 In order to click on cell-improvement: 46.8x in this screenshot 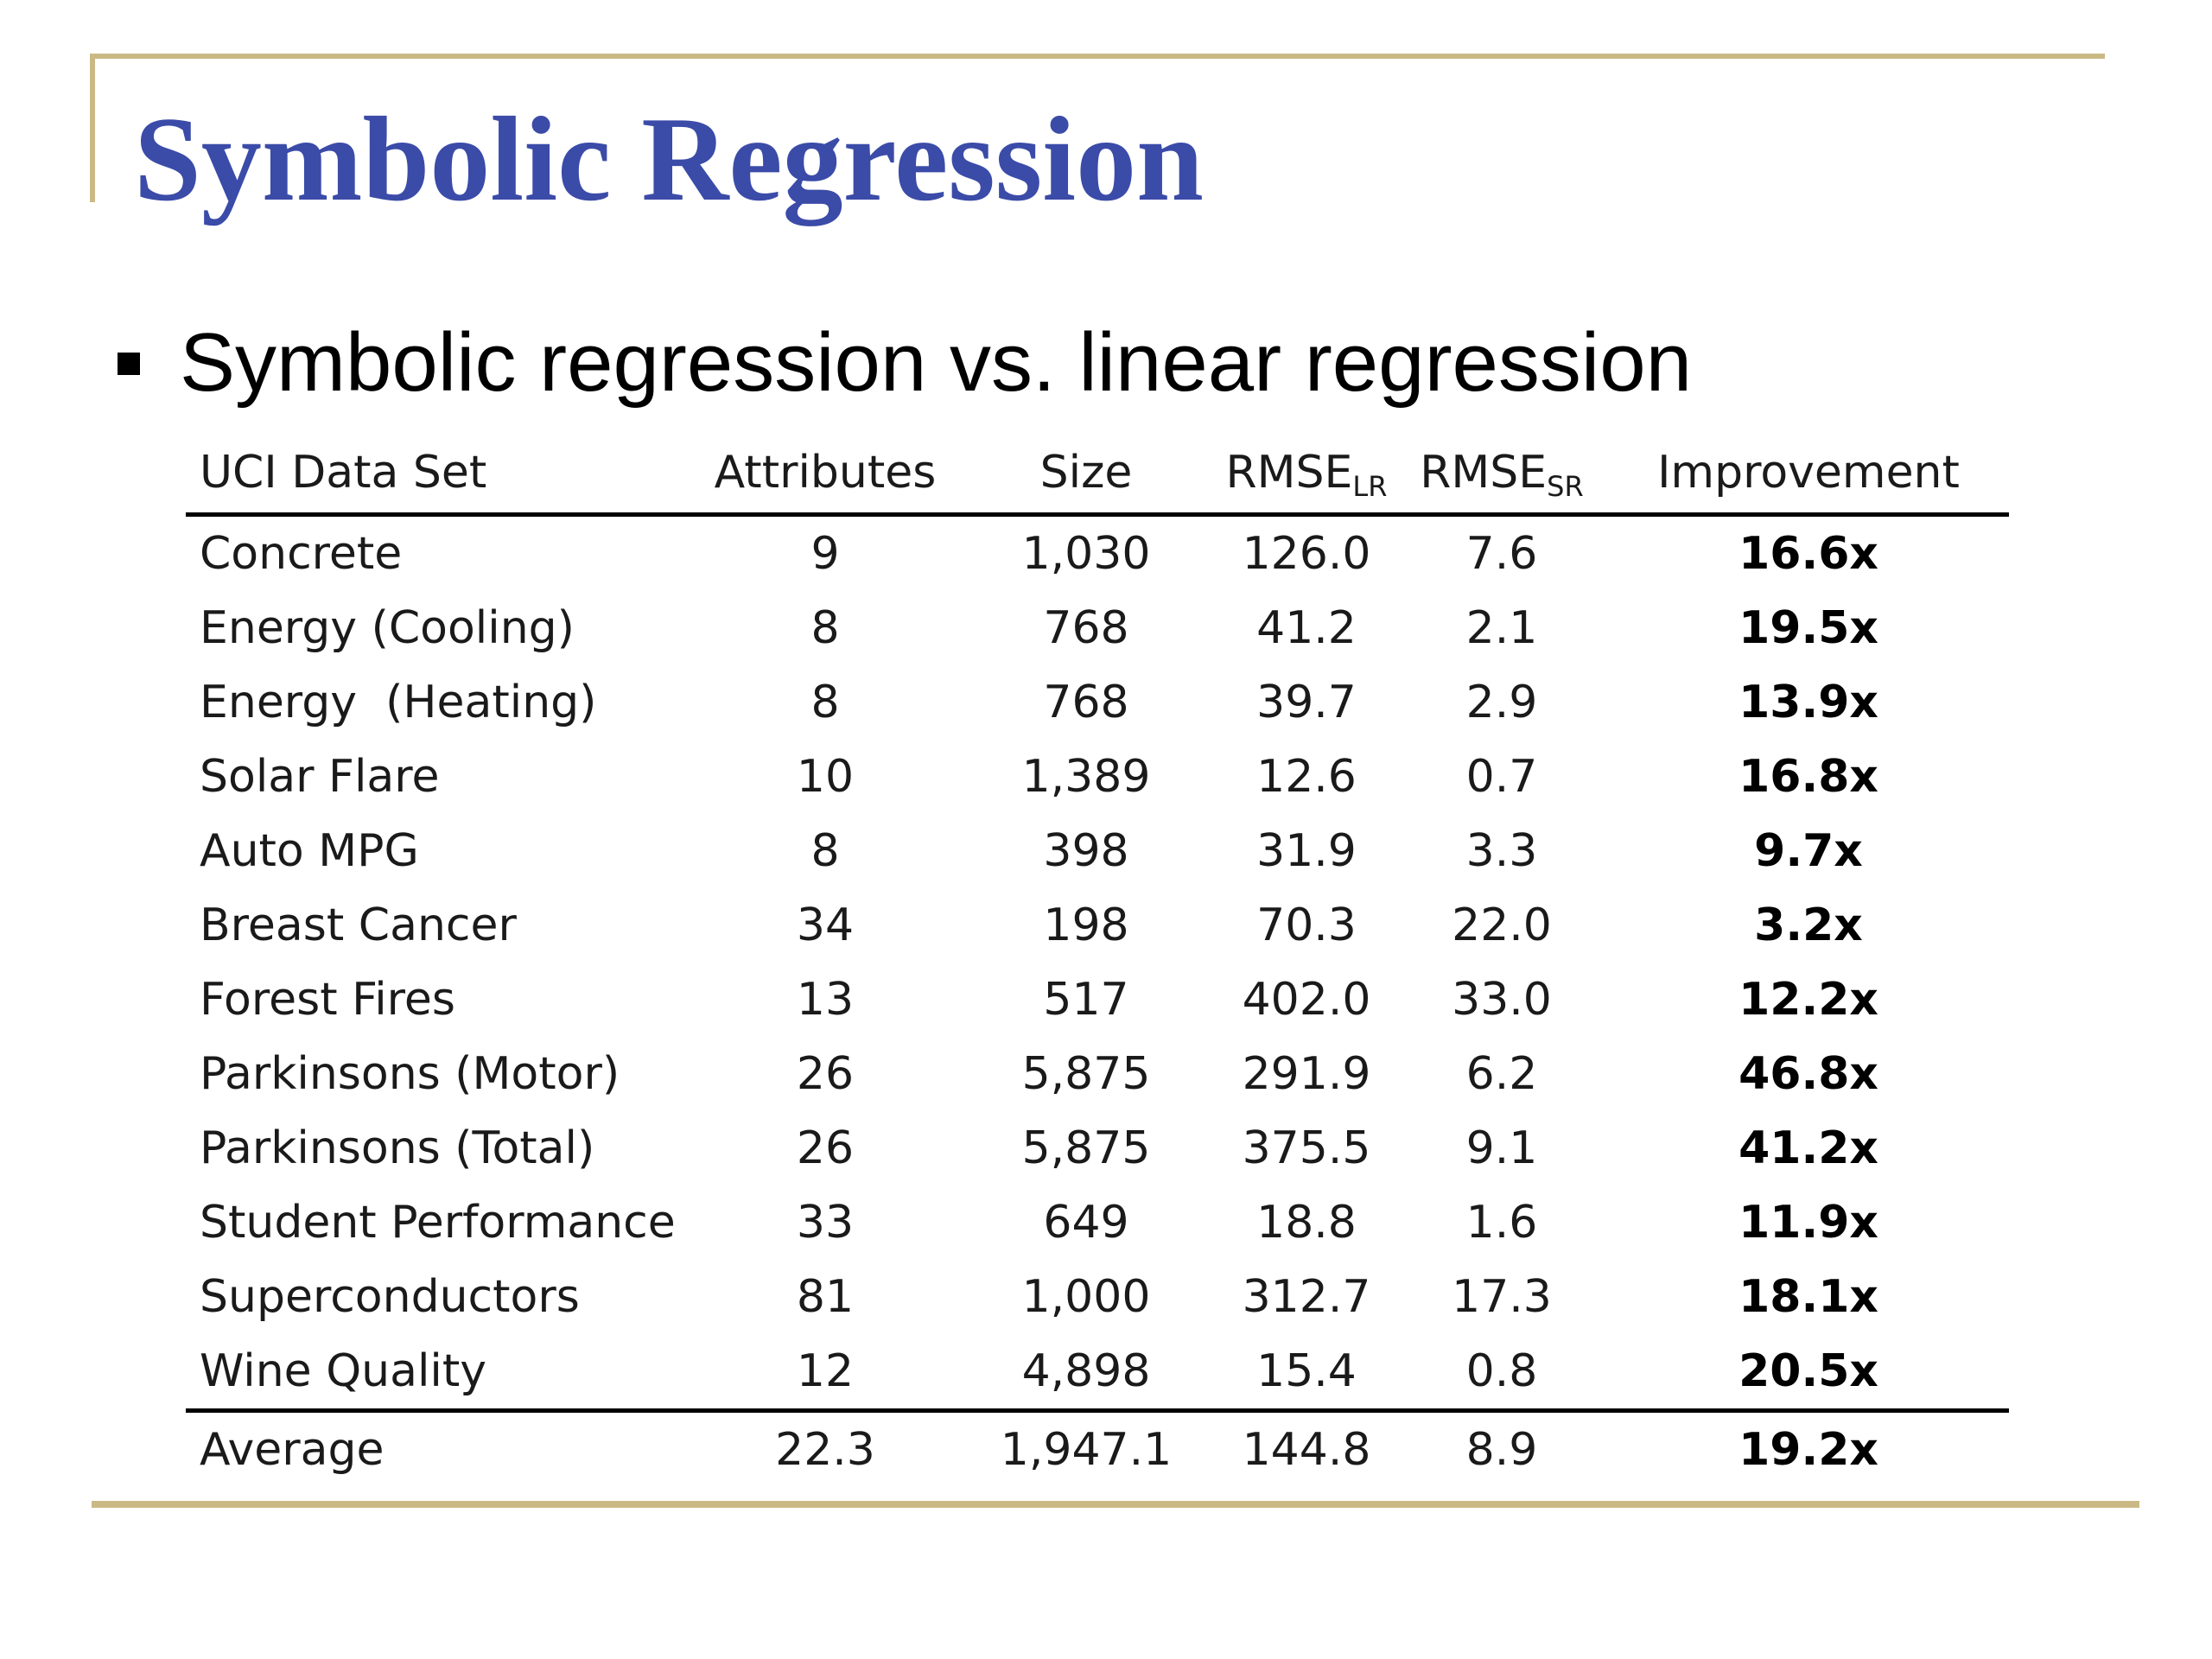, I will do `click(1808, 1074)`.